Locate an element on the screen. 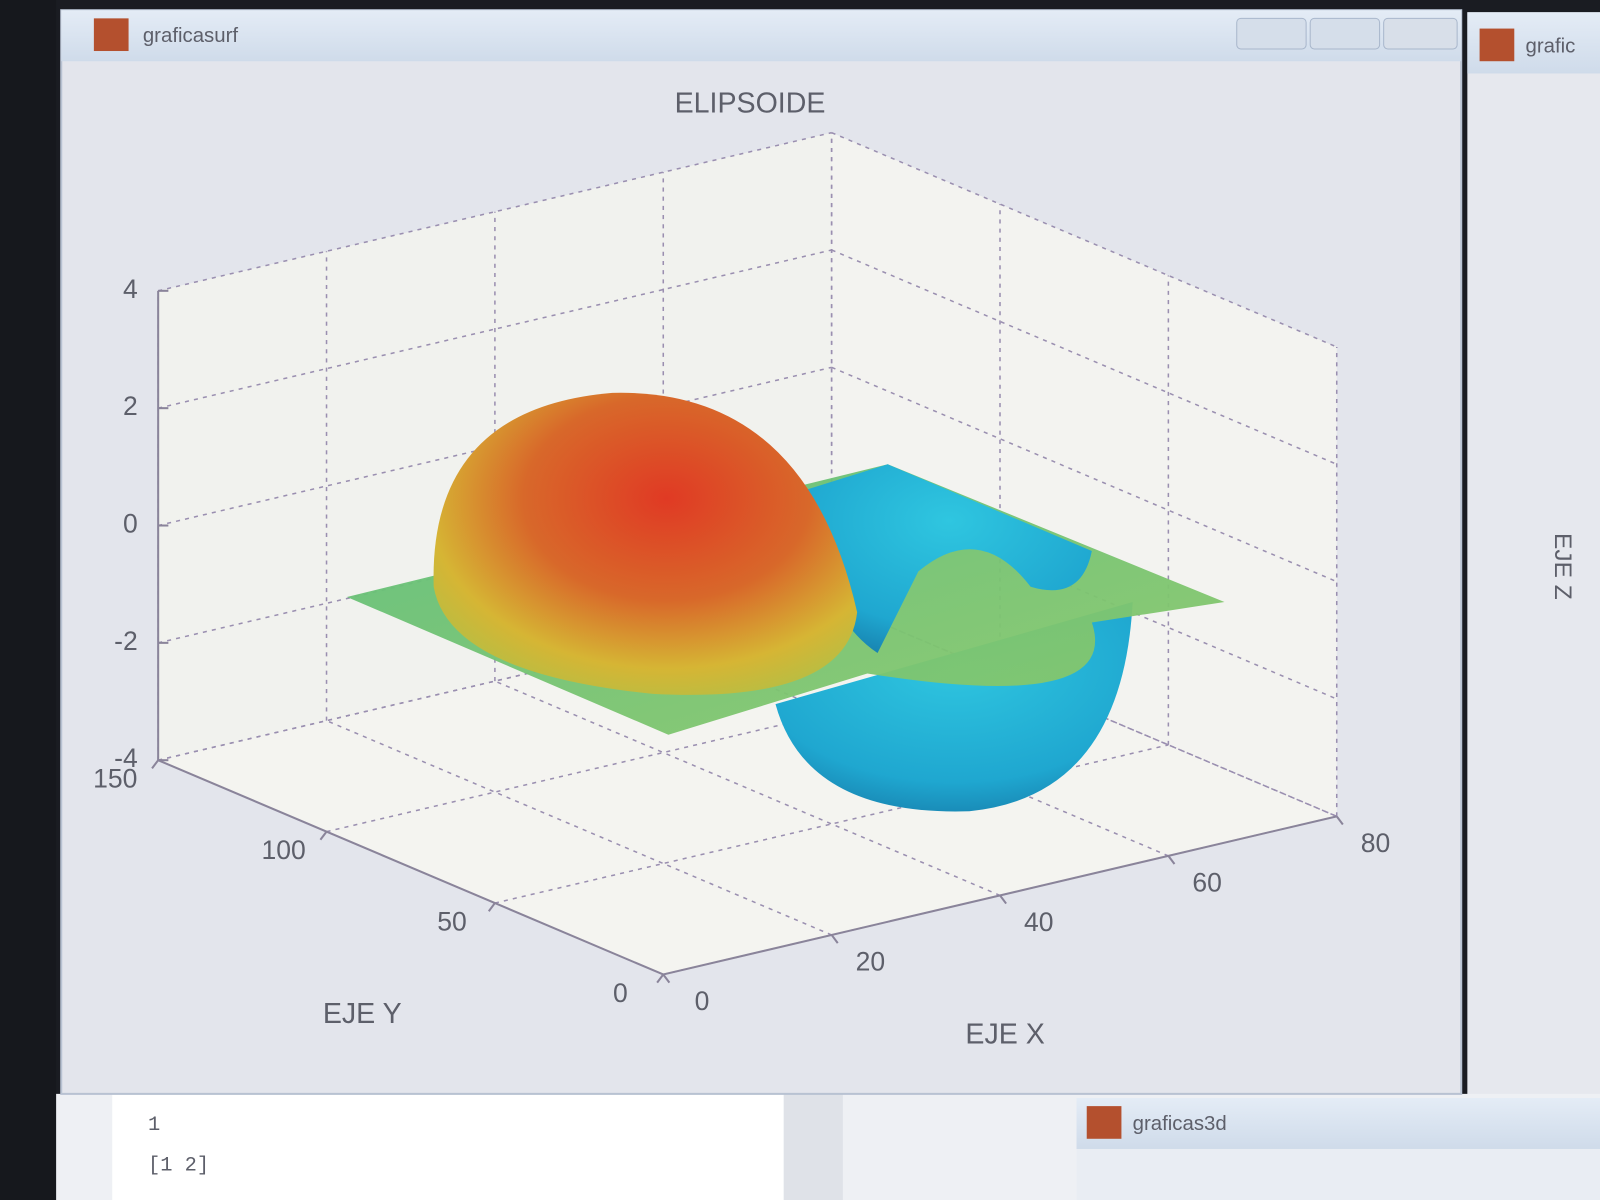  y-axis-label: EJE Y is located at coordinates (362, 1014).